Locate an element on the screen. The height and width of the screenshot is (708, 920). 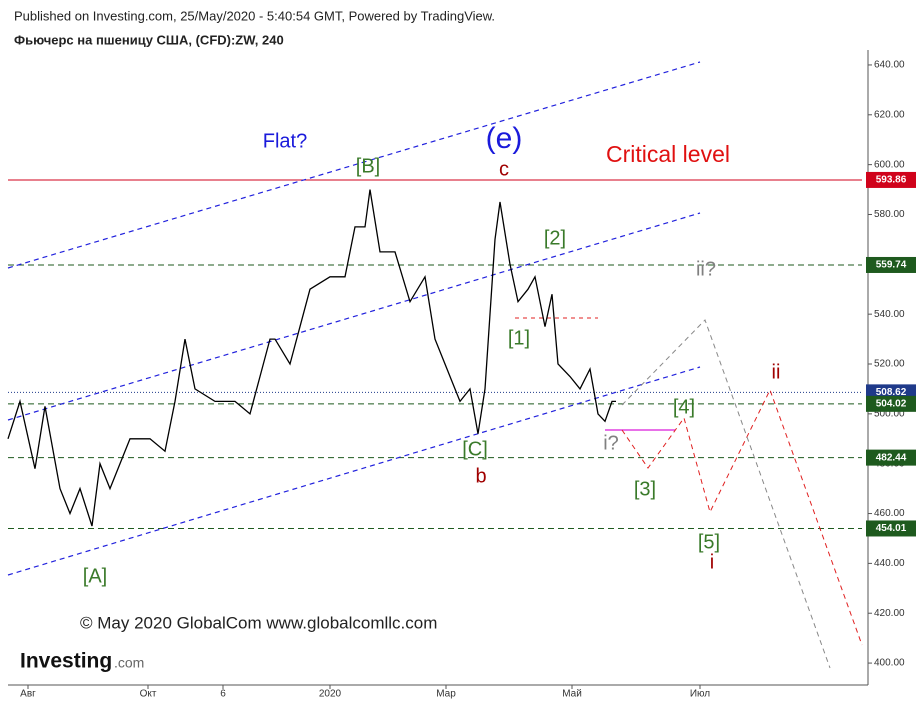
annotation: [B] is located at coordinates (368, 166).